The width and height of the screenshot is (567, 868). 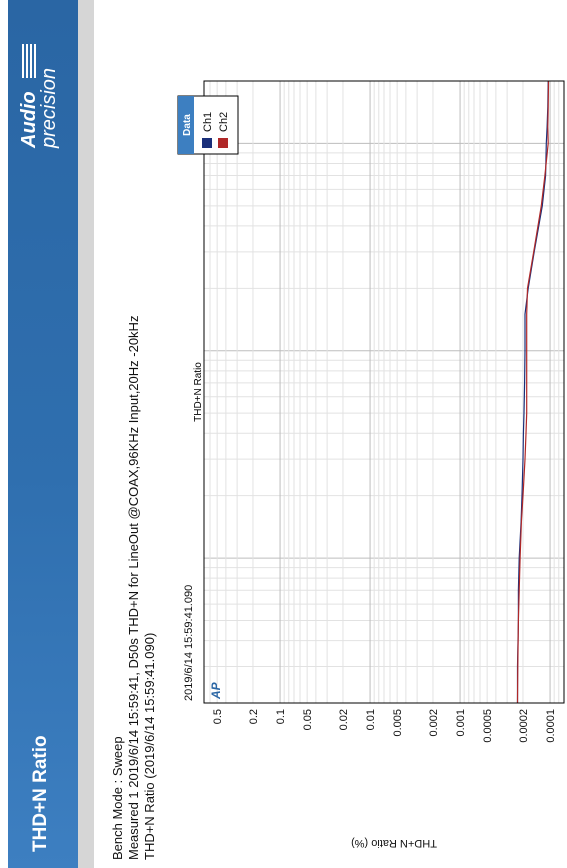 I want to click on y-tick-label: 0.2, so click(x=254, y=716).